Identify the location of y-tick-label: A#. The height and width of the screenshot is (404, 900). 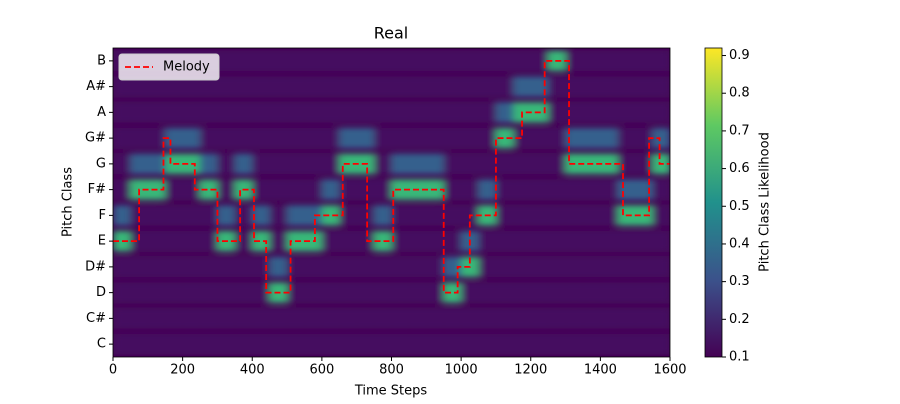
(96, 86).